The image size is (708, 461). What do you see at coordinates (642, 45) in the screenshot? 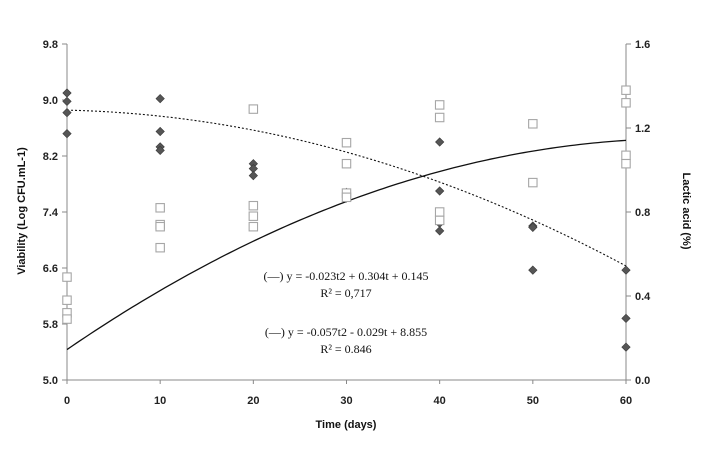
I see `right-y-tick-label: 1.6` at bounding box center [642, 45].